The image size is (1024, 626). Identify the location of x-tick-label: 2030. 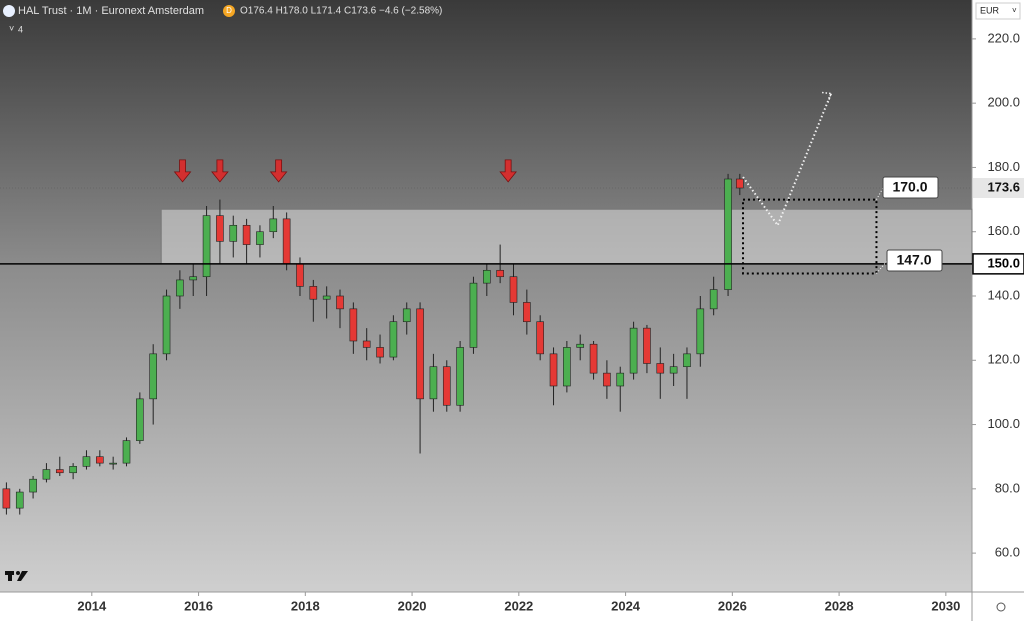
(945, 605).